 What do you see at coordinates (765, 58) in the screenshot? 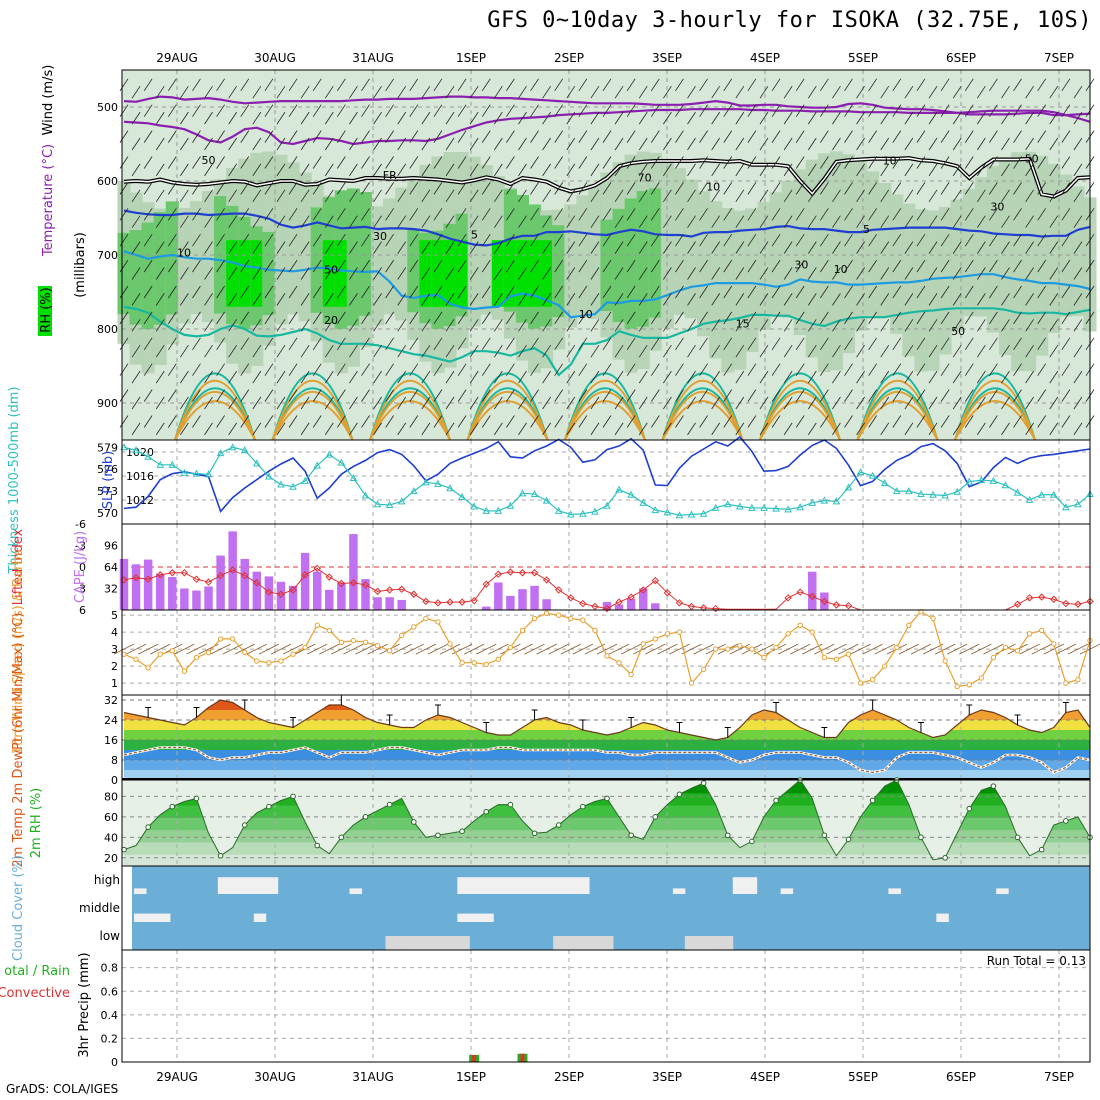
I see `date-label-top: 4SEP` at bounding box center [765, 58].